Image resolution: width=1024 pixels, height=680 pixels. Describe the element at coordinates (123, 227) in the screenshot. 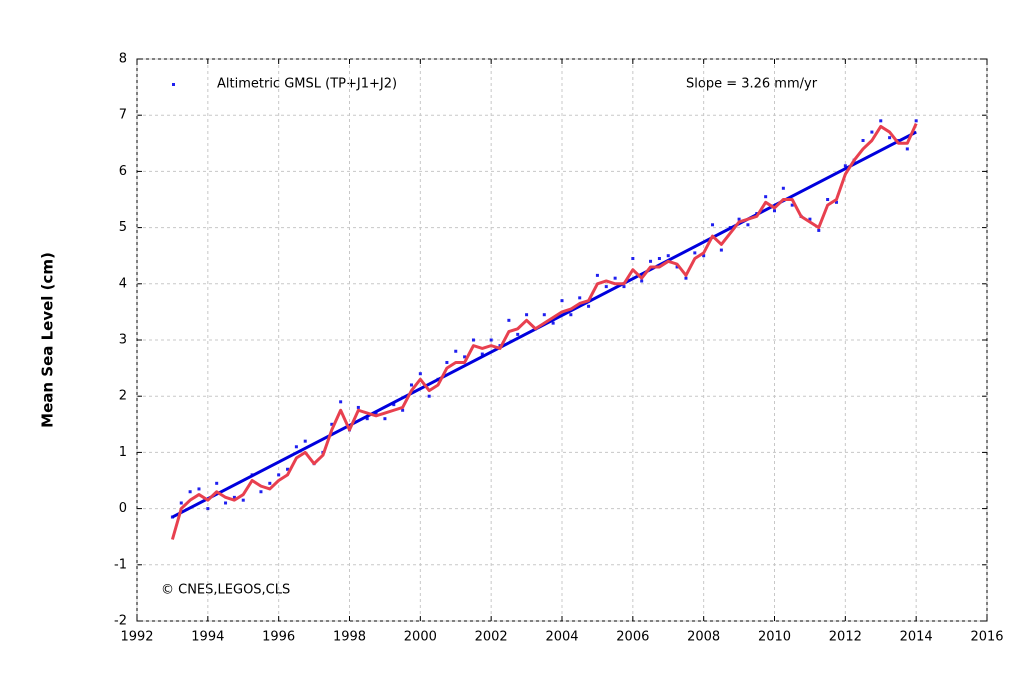

I see `y-tick-label: 5` at that location.